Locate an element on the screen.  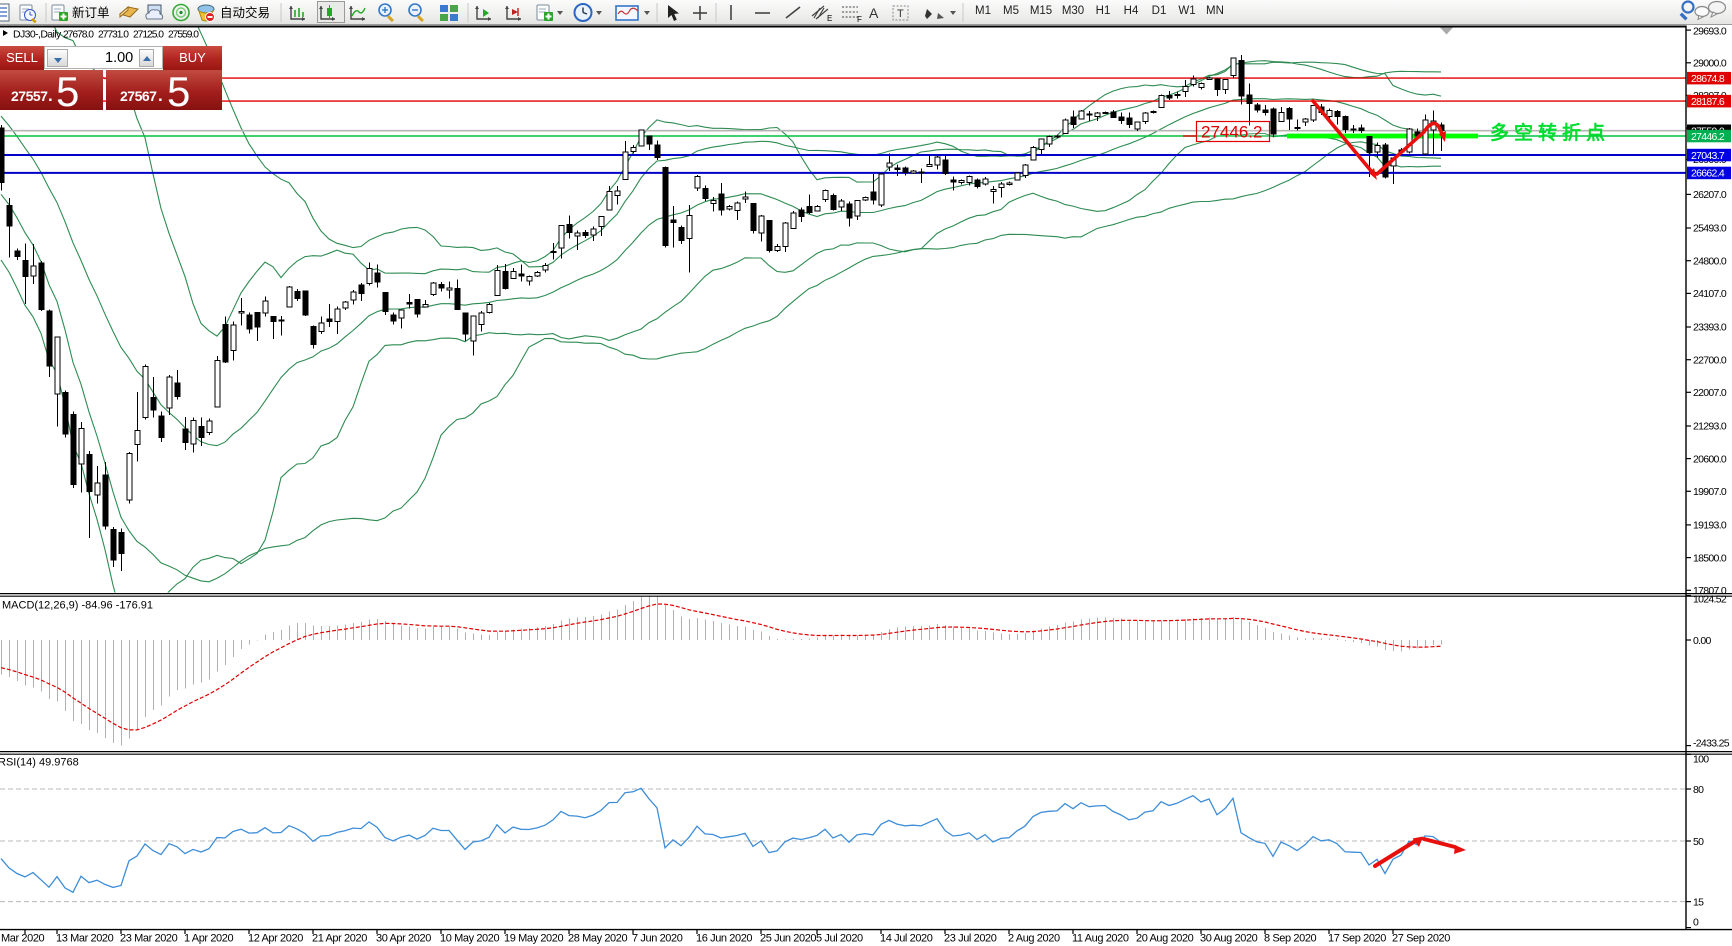
svg-text: 27125.0 is located at coordinates (148, 35).